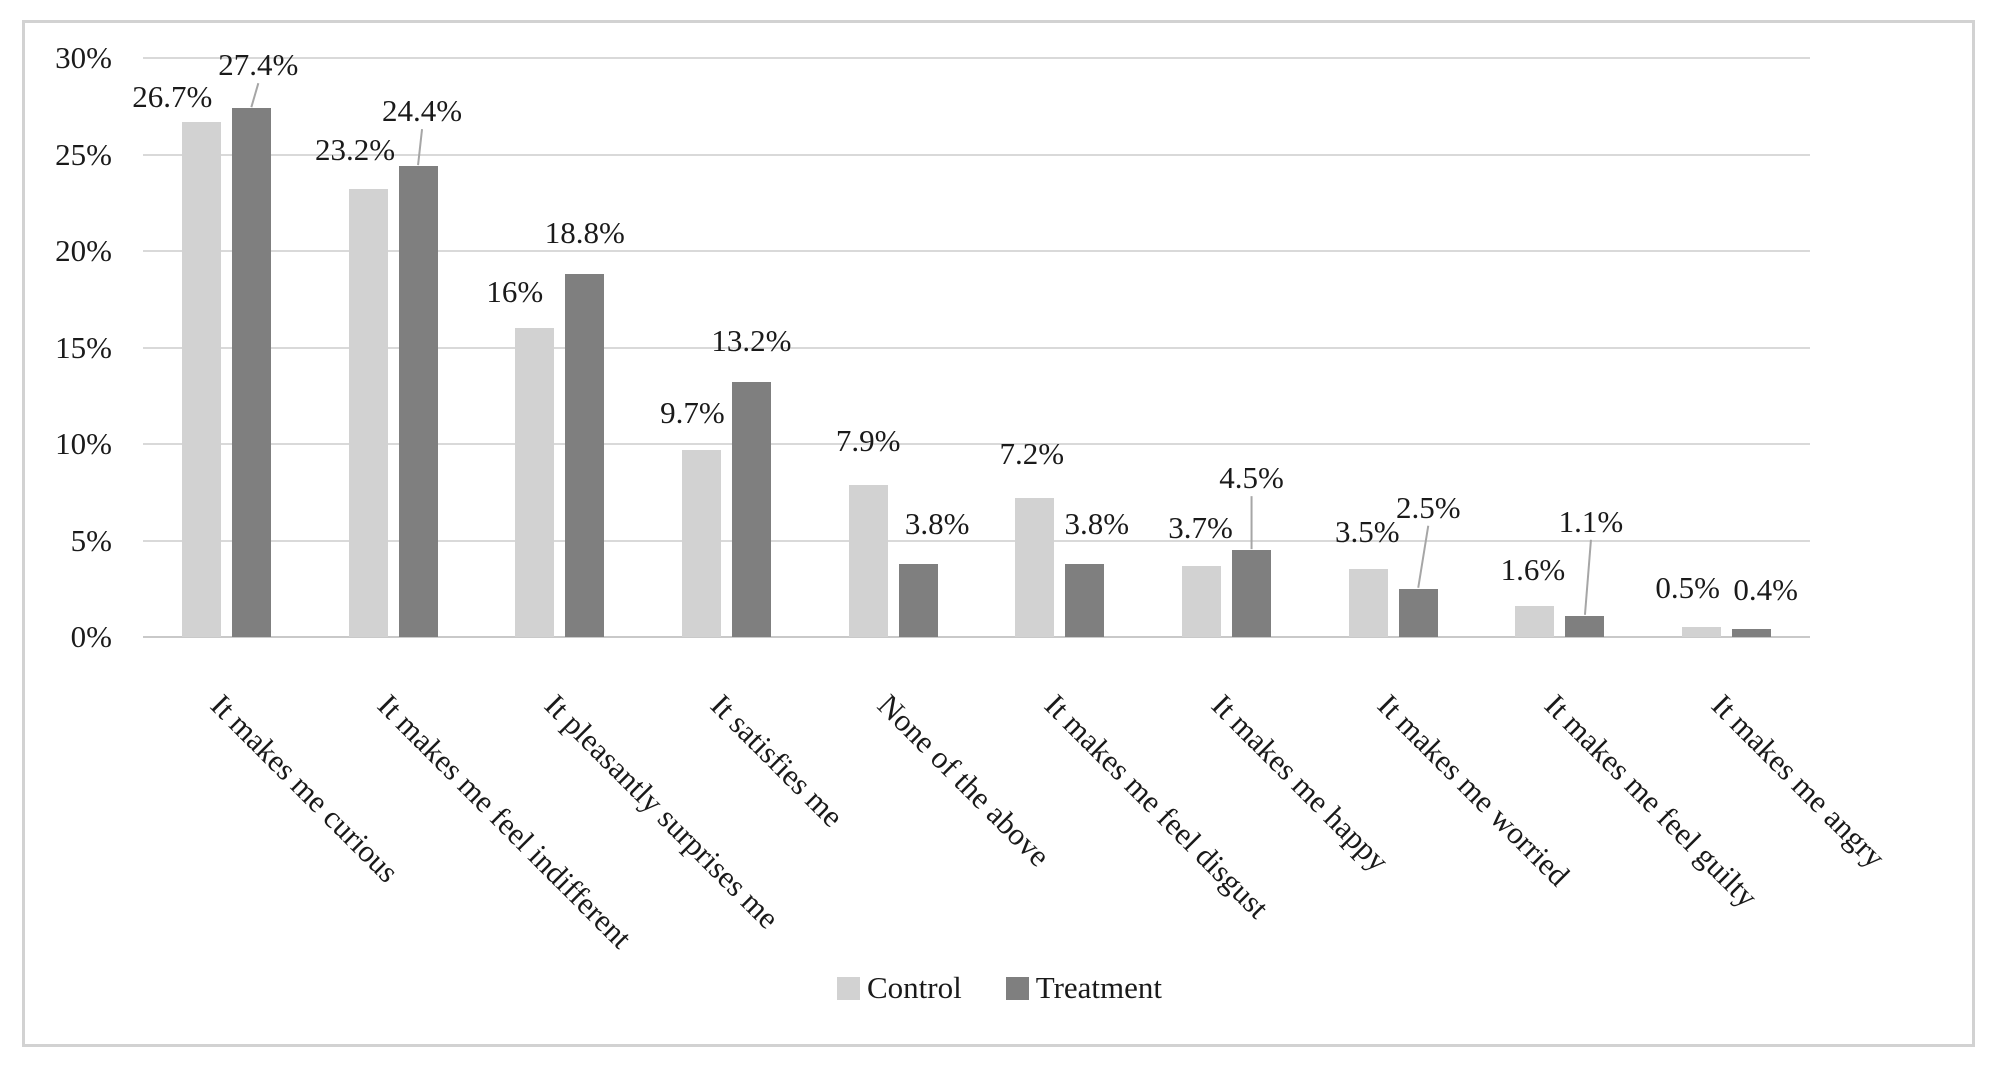 The image size is (1999, 1075). I want to click on y-axis-label-30pct: 30%, so click(83, 57).